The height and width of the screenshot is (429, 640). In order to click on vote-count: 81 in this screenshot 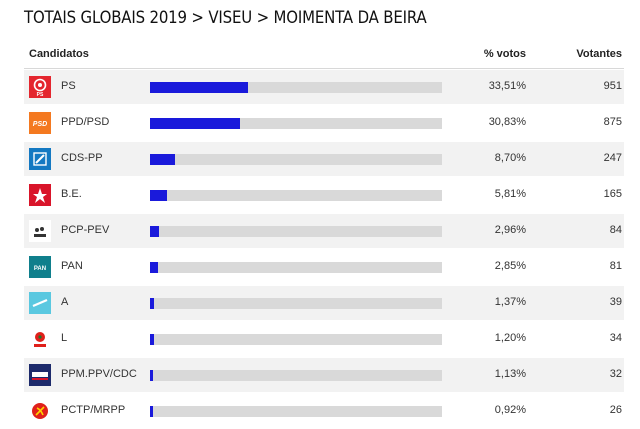, I will do `click(615, 266)`.